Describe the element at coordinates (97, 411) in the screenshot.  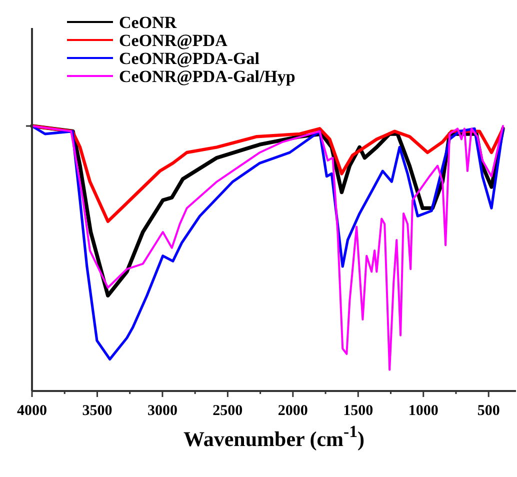
I see `x-tick-label: 3500` at that location.